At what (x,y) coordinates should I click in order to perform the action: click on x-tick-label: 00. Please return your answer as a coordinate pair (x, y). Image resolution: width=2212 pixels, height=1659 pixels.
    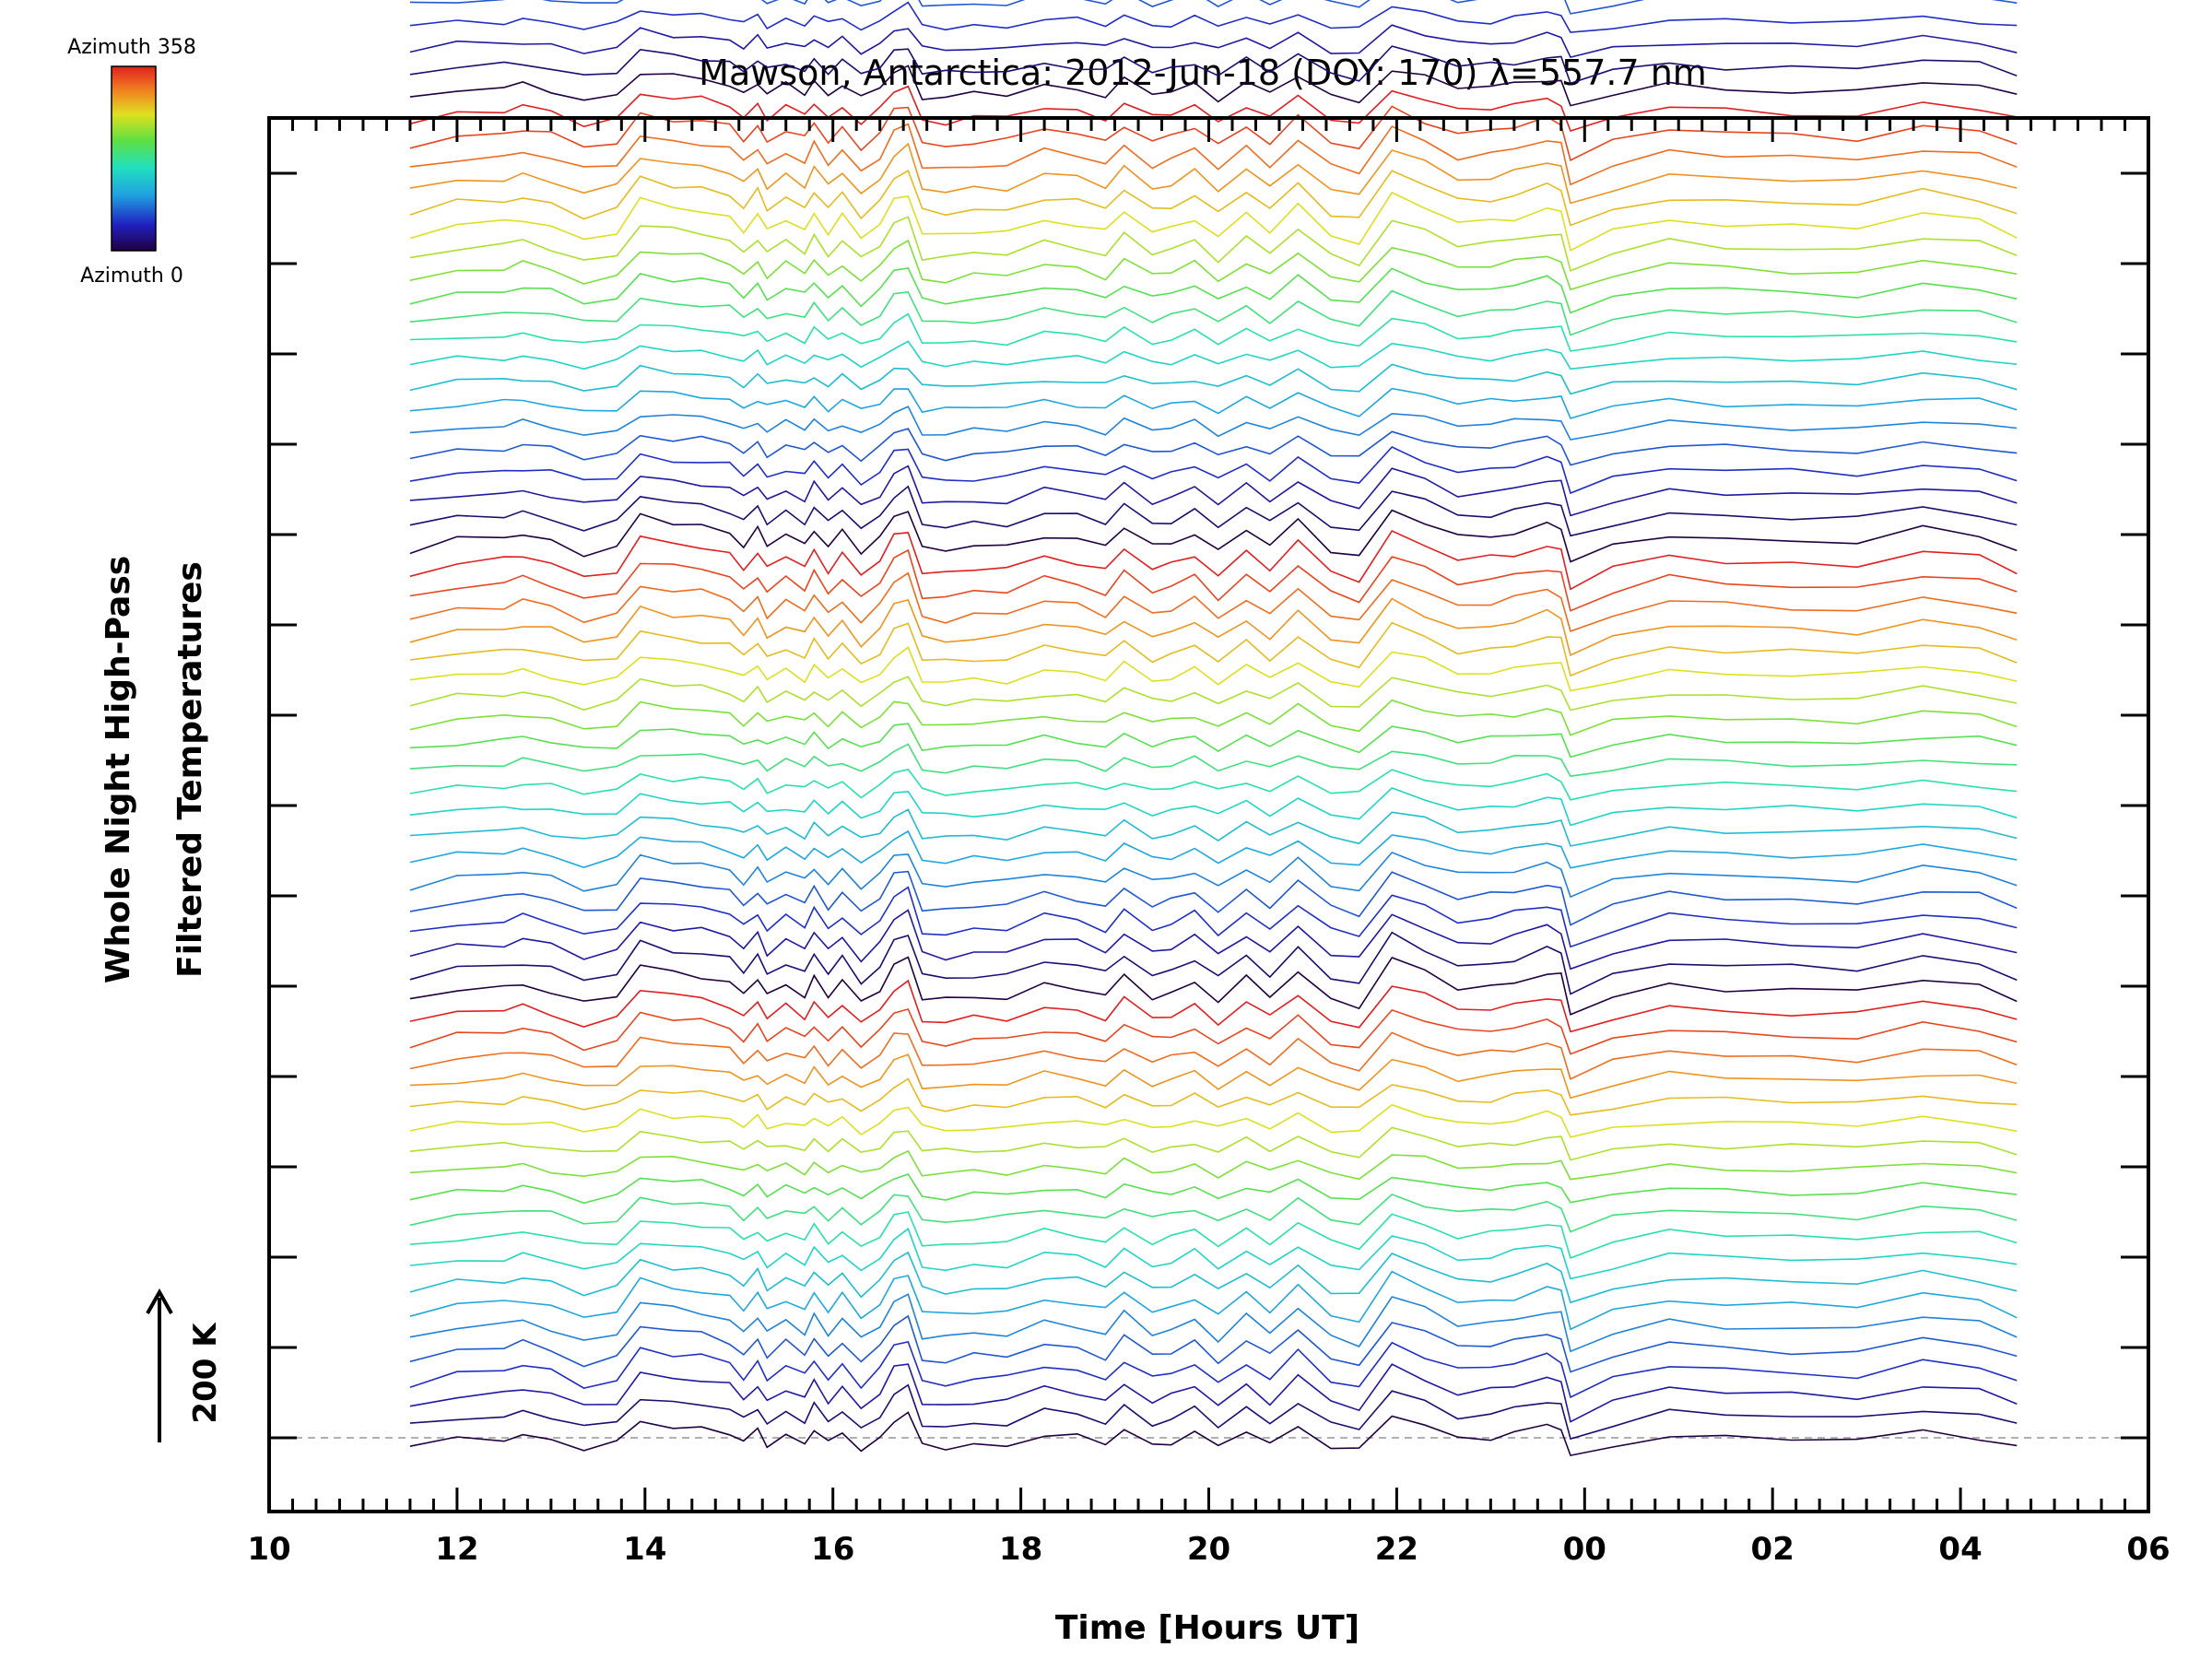
    Looking at the image, I should click on (1584, 1549).